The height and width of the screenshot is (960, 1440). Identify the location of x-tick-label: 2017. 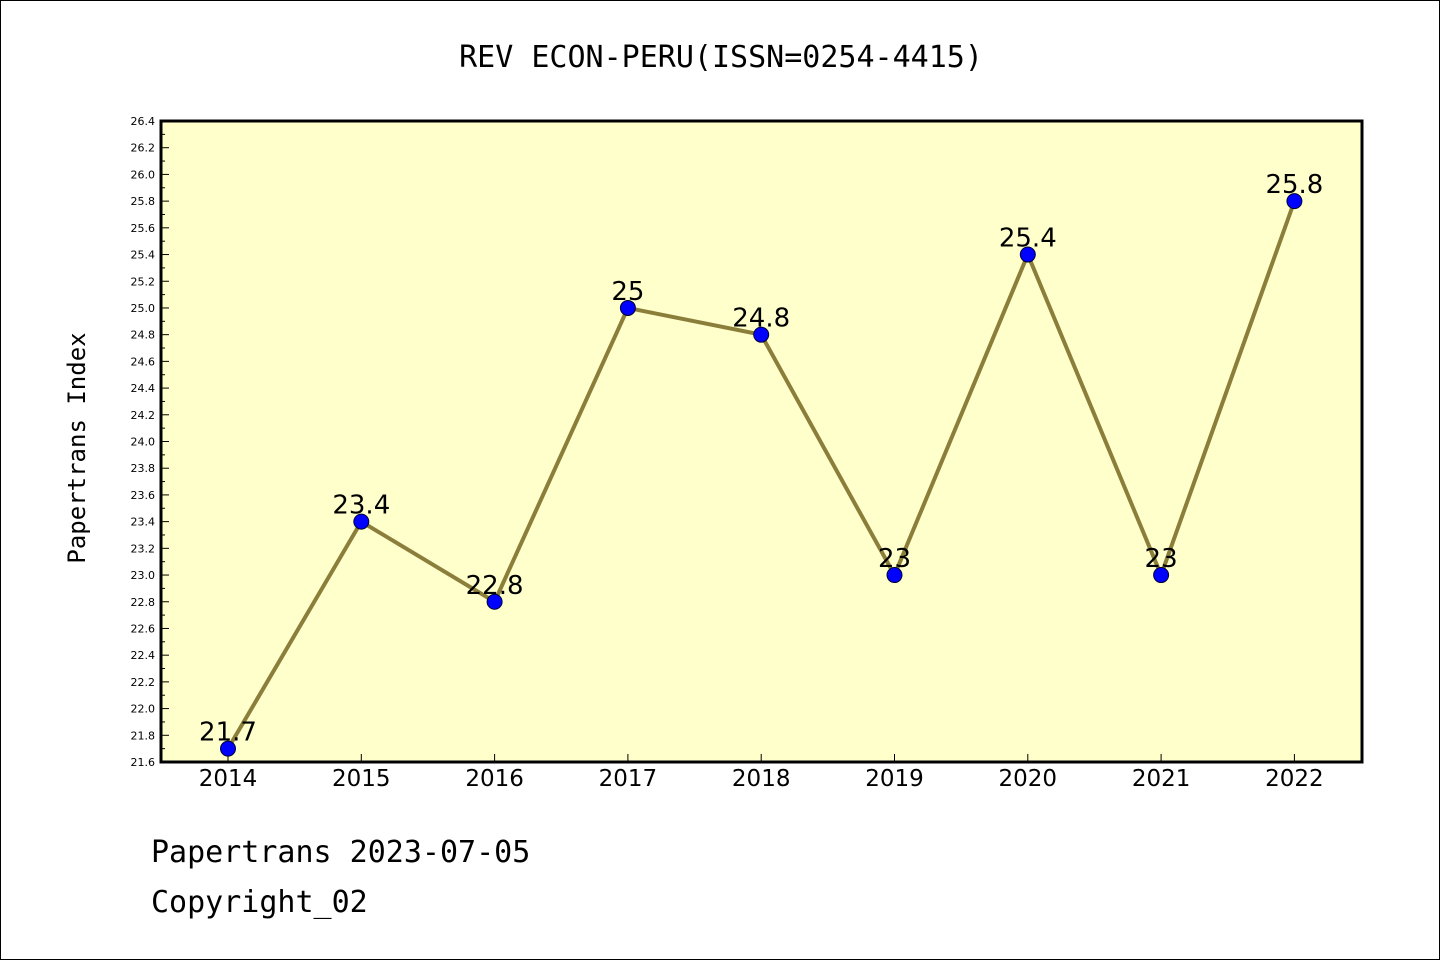
(628, 779).